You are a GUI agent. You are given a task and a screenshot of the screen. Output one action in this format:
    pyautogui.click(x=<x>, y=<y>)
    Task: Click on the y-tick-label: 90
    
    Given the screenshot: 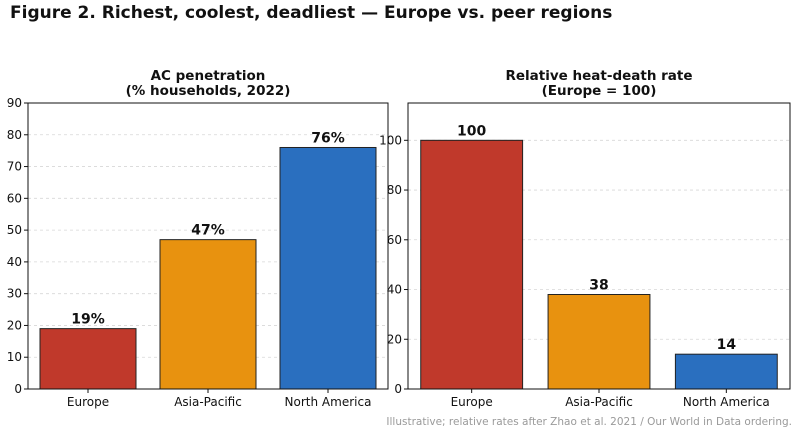 What is the action you would take?
    pyautogui.click(x=14, y=103)
    